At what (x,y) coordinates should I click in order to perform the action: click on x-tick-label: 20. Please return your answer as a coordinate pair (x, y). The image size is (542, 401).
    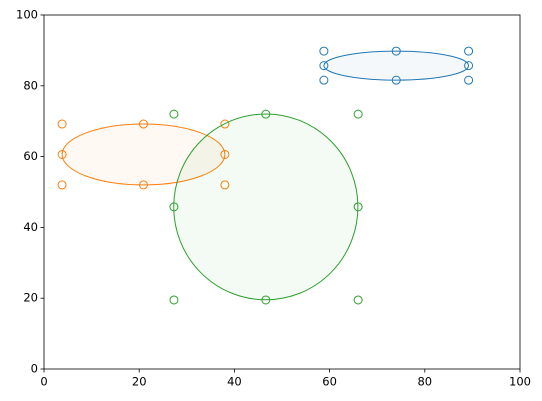
    Looking at the image, I should click on (139, 382).